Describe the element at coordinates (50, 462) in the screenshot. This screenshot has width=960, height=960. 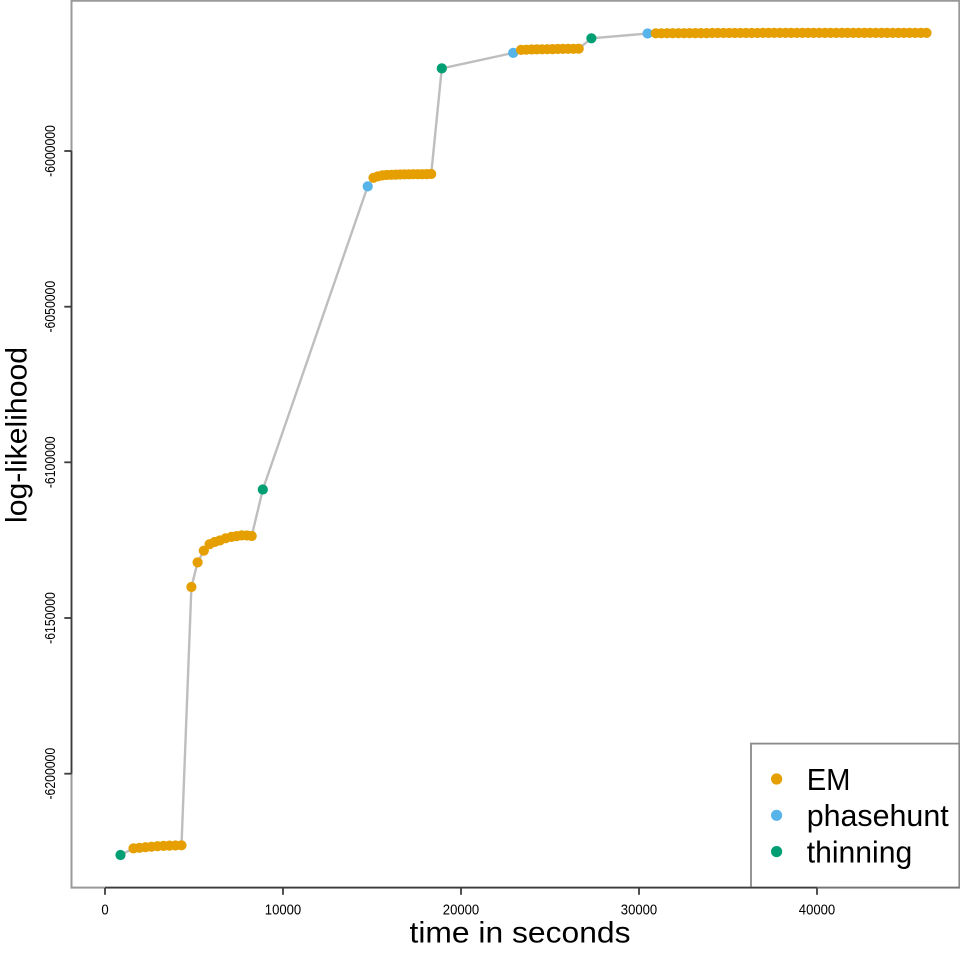
I see `svg-text: -6100000` at that location.